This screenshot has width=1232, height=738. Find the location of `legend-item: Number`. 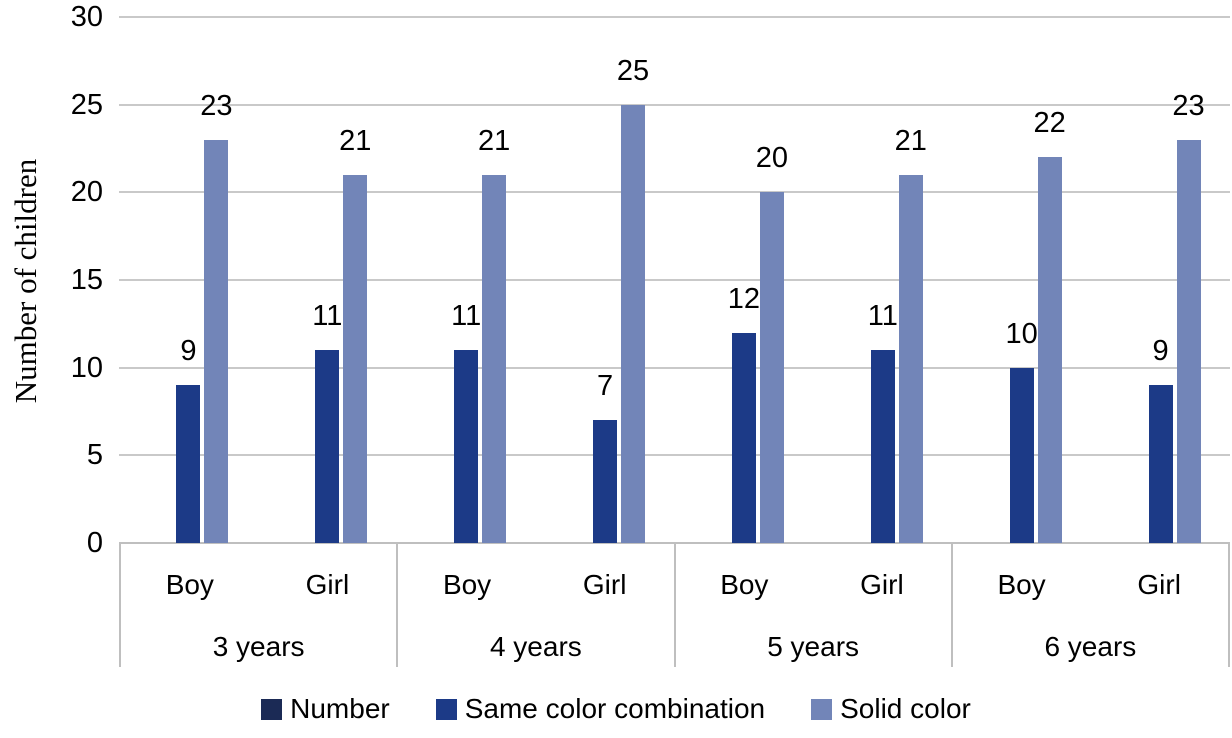

legend-item: Number is located at coordinates (325, 709).